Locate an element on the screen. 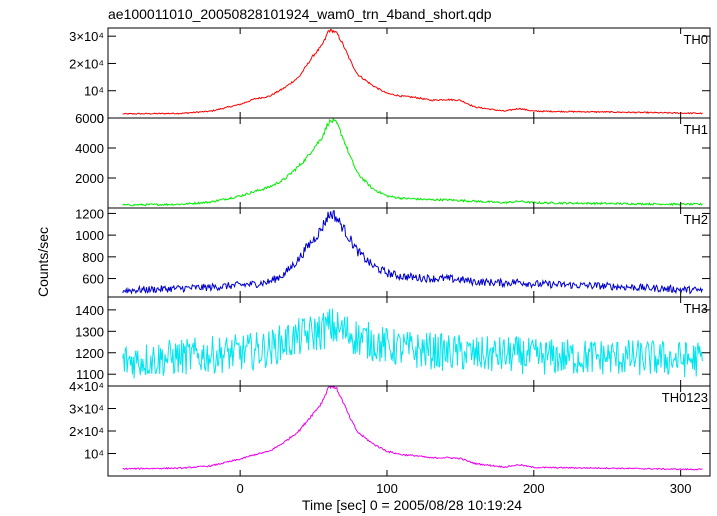  x-axis-title: Time [sec] 0 = 2005/08/28 10:19:24 is located at coordinates (412, 505).